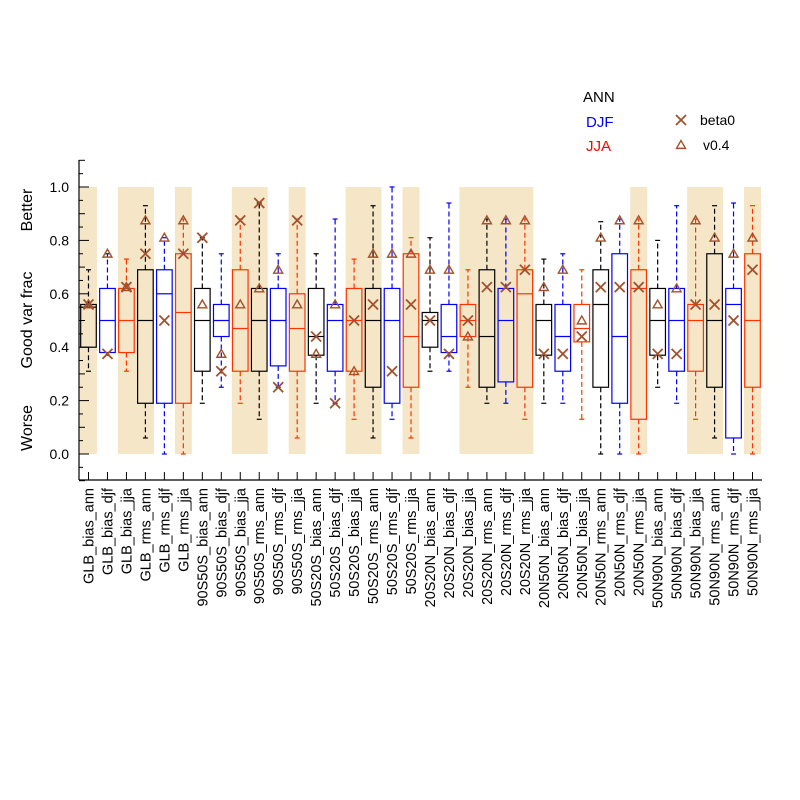 This screenshot has height=800, width=800. Describe the element at coordinates (316, 328) in the screenshot. I see `box-50S20S_bias_ann` at that location.